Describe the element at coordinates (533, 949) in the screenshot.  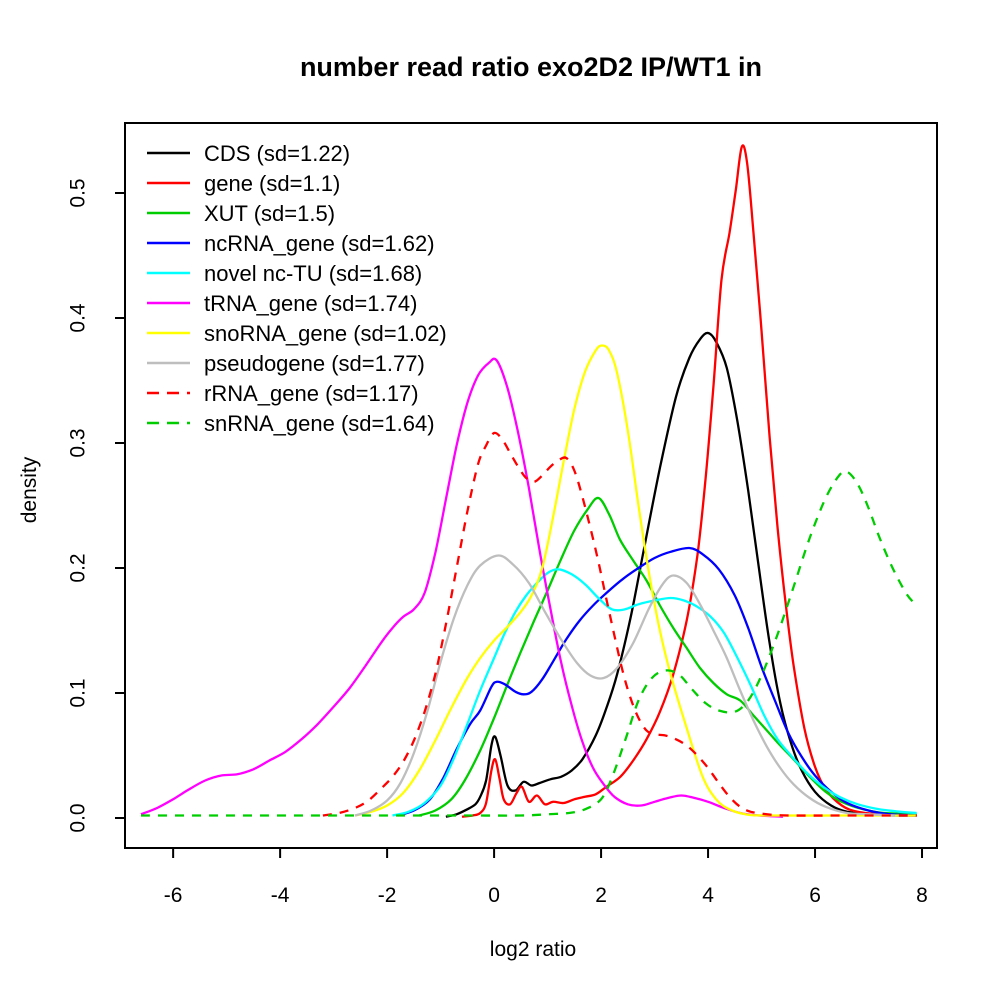
I see `x-axis-label: log2 ratio` at that location.